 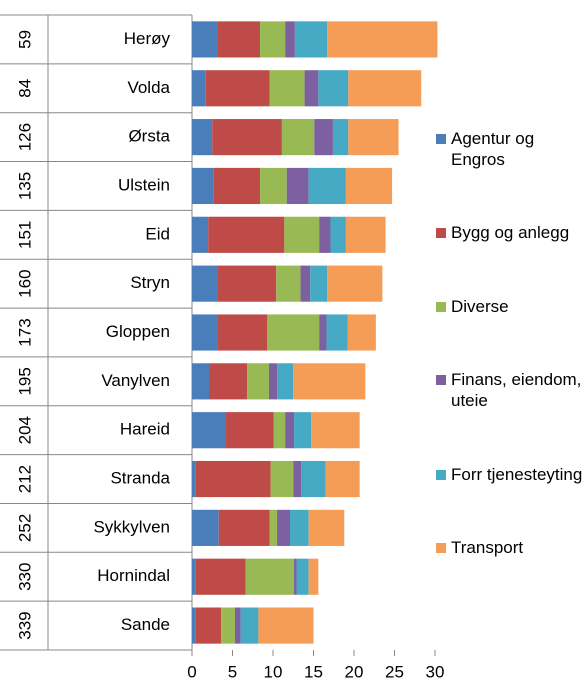 What do you see at coordinates (24, 137) in the screenshot?
I see `category-code: 126` at bounding box center [24, 137].